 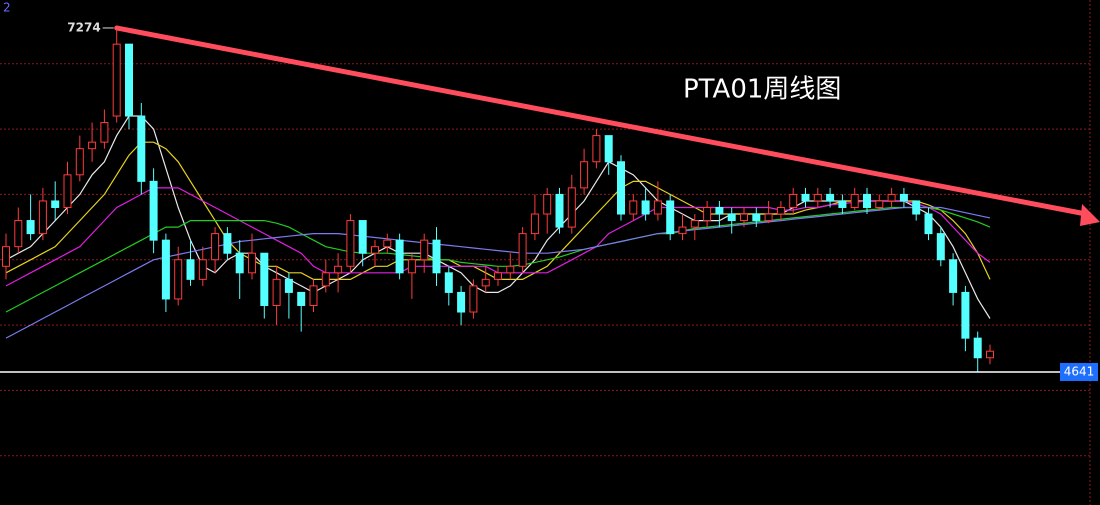 I want to click on last-price-box, so click(x=1079, y=371).